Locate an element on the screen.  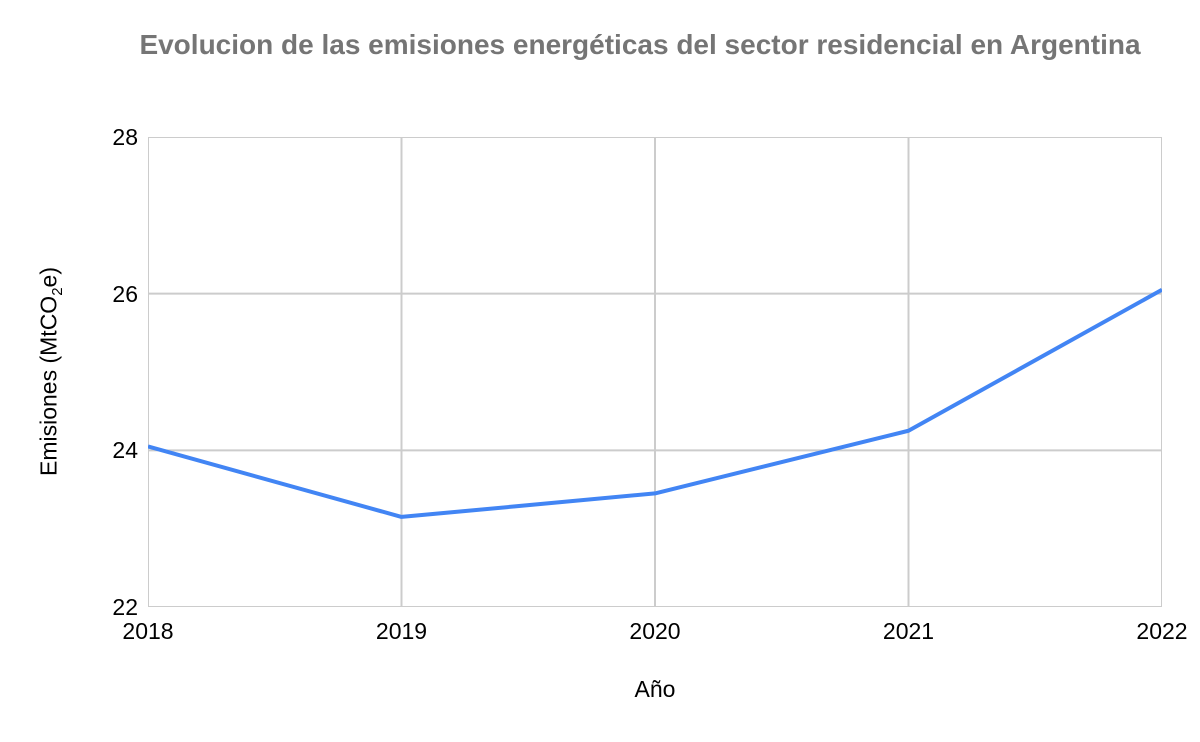
x-tick-label: 2020 is located at coordinates (655, 631).